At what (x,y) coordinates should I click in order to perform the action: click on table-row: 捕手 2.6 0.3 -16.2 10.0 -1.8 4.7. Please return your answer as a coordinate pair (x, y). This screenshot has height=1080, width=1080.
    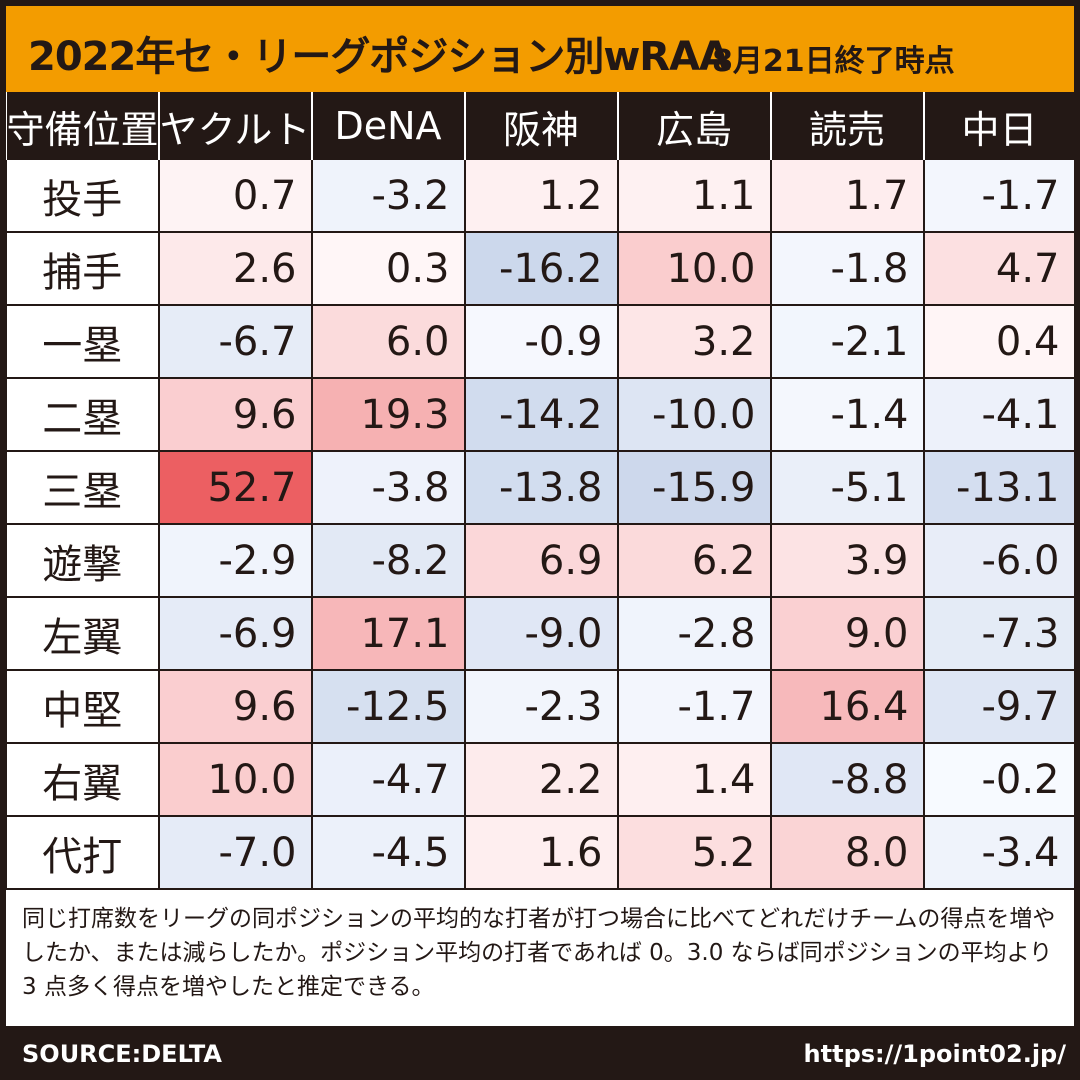
    Looking at the image, I should click on (541, 269).